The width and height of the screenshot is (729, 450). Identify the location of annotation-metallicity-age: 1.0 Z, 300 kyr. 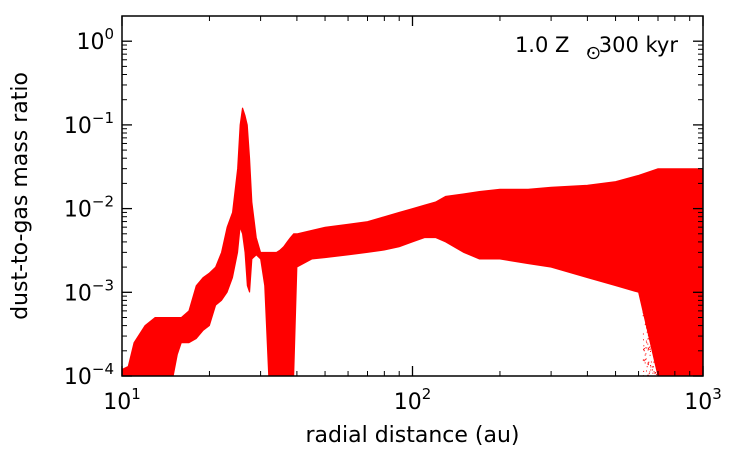
(596, 45).